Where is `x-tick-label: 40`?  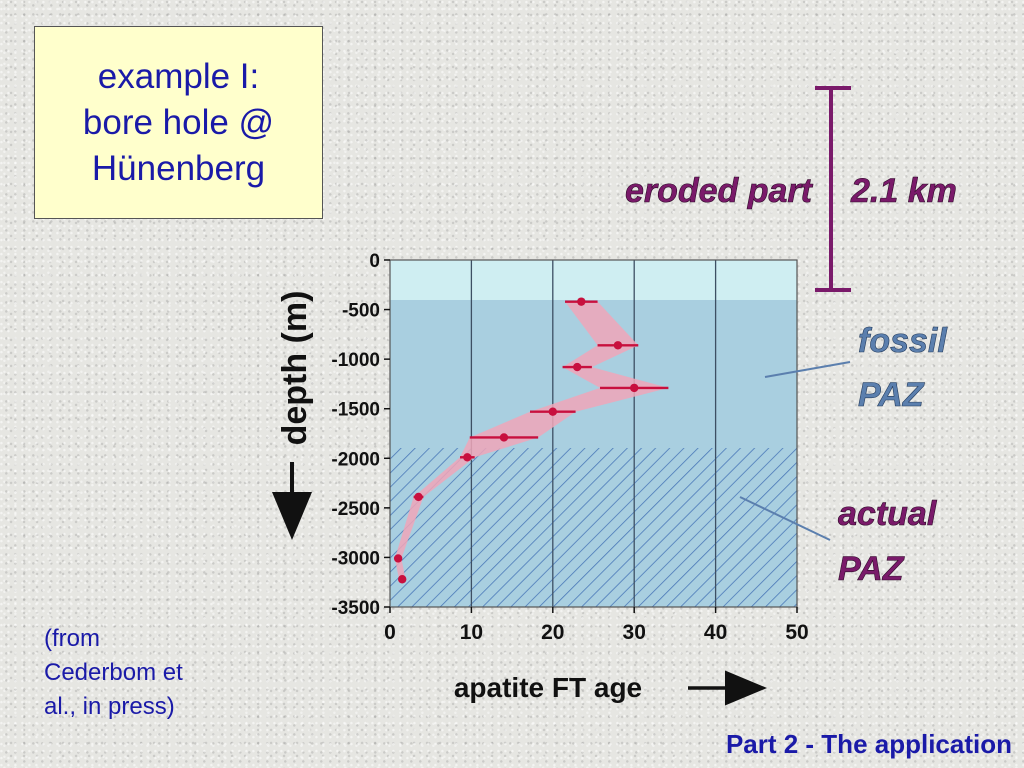 x-tick-label: 40 is located at coordinates (715, 632).